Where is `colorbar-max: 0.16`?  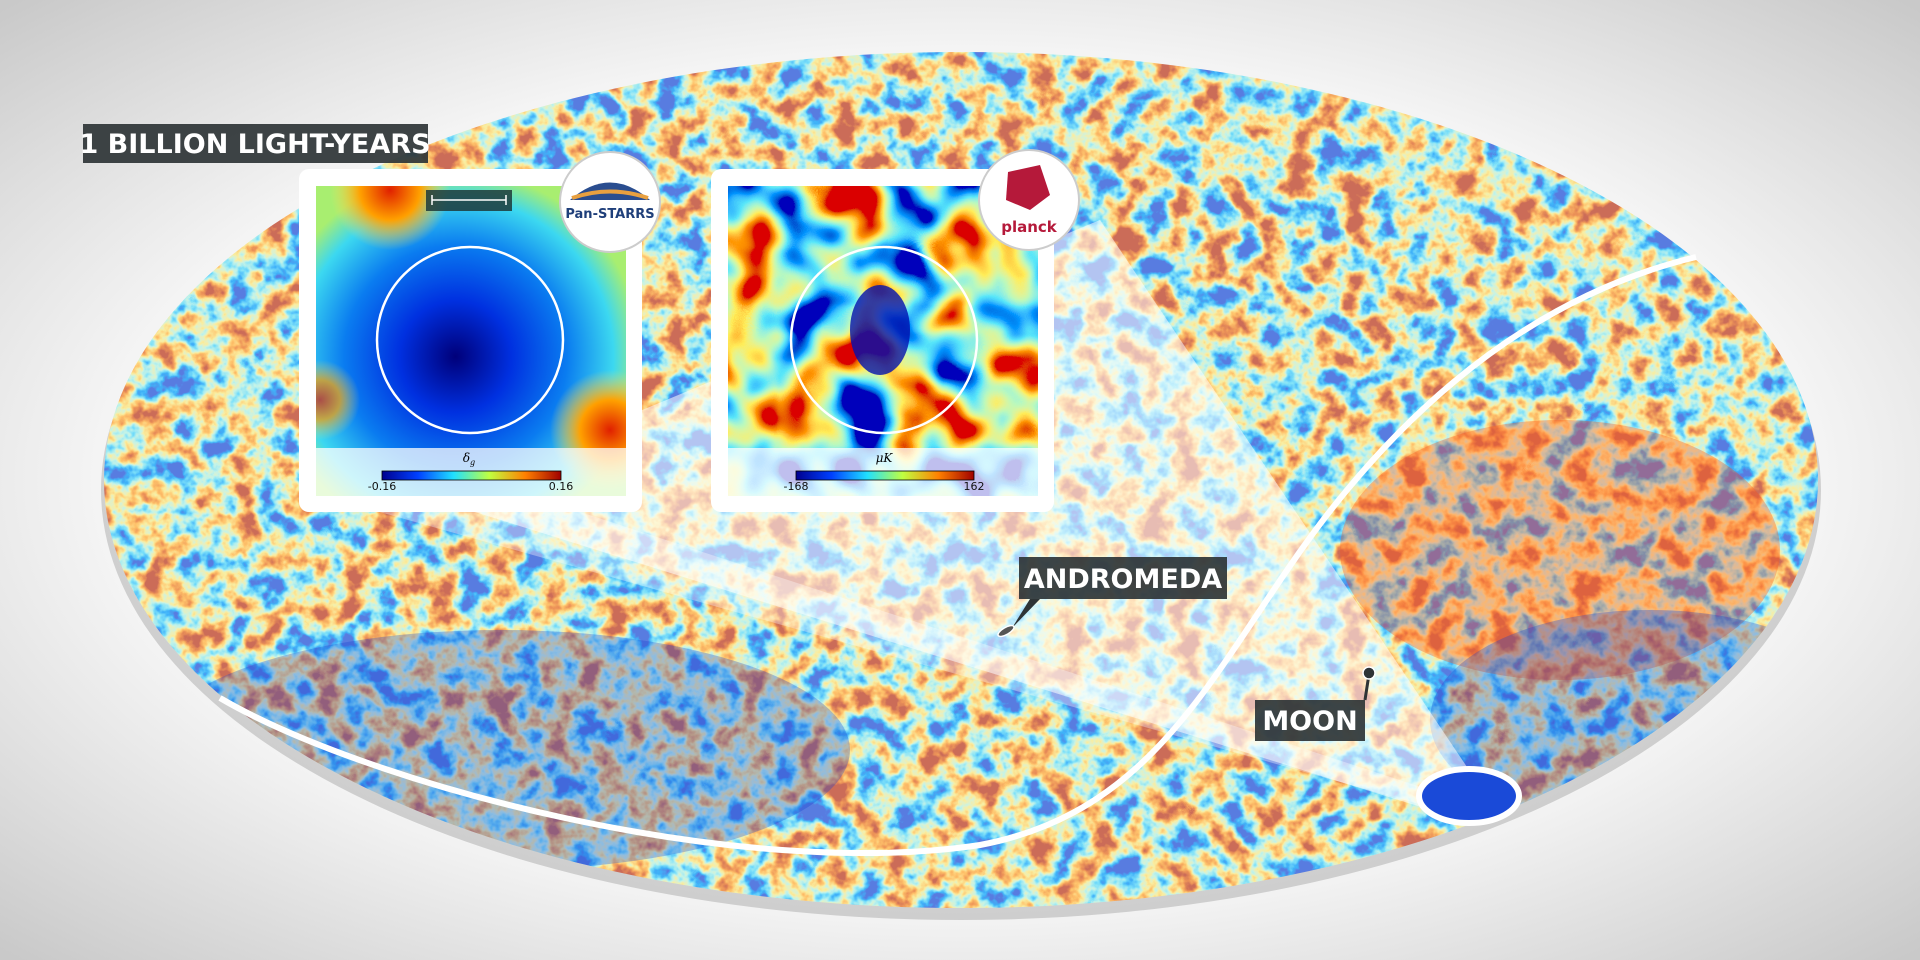 colorbar-max: 0.16 is located at coordinates (561, 486).